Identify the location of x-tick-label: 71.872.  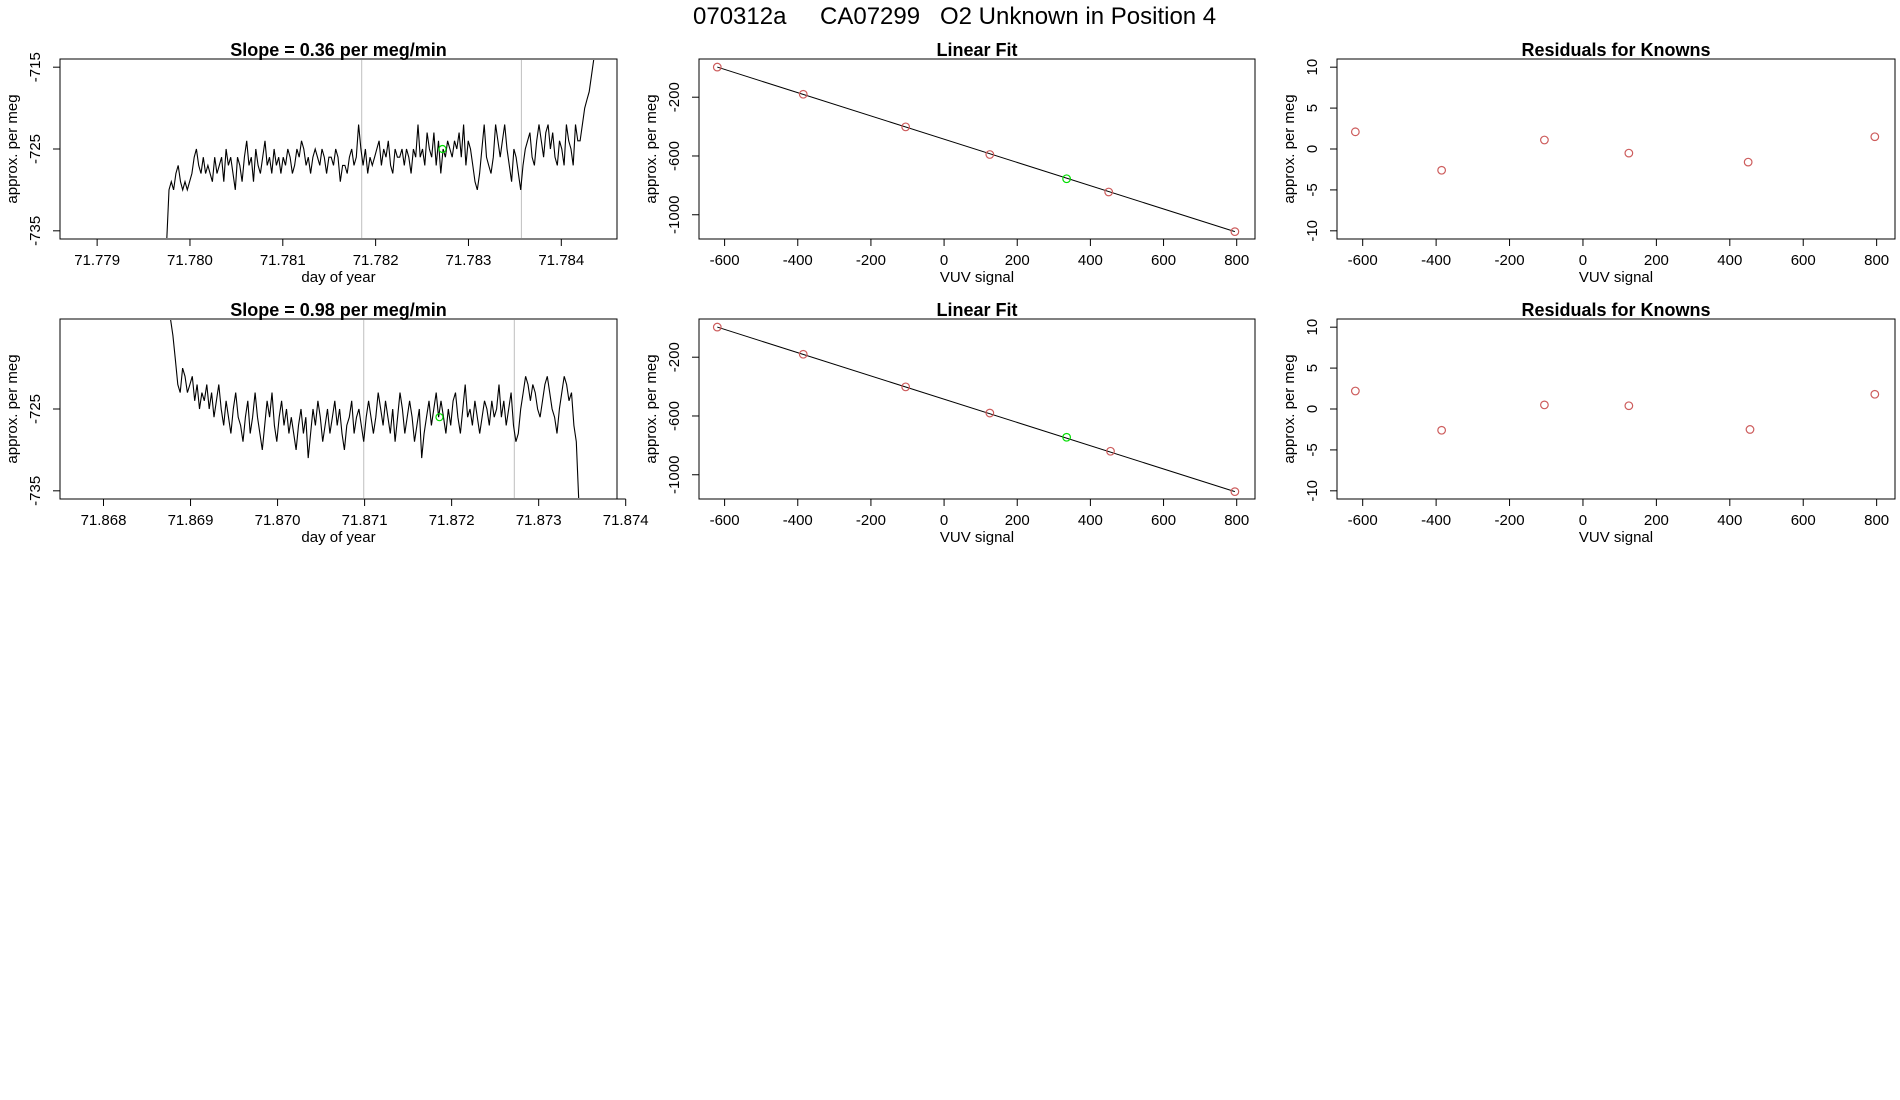
(452, 520).